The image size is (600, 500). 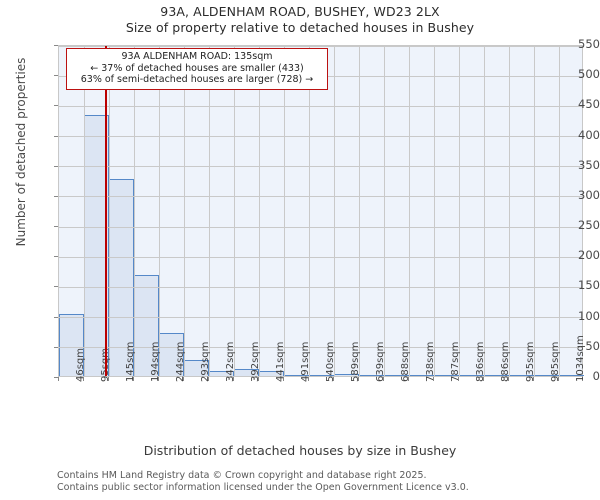 What do you see at coordinates (555, 361) in the screenshot?
I see `x-axis-tick-label: 985sqm` at bounding box center [555, 361].